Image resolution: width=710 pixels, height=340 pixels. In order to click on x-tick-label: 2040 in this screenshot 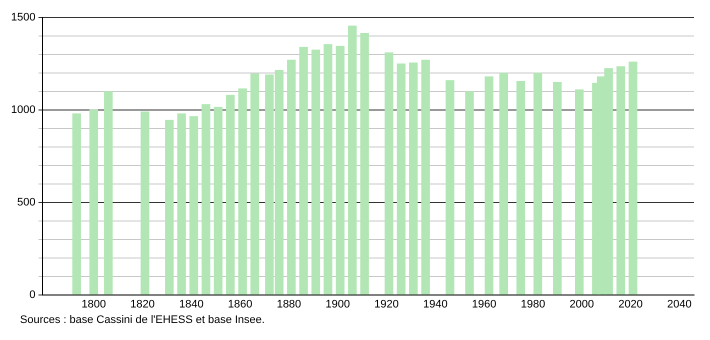, I will do `click(679, 304)`.